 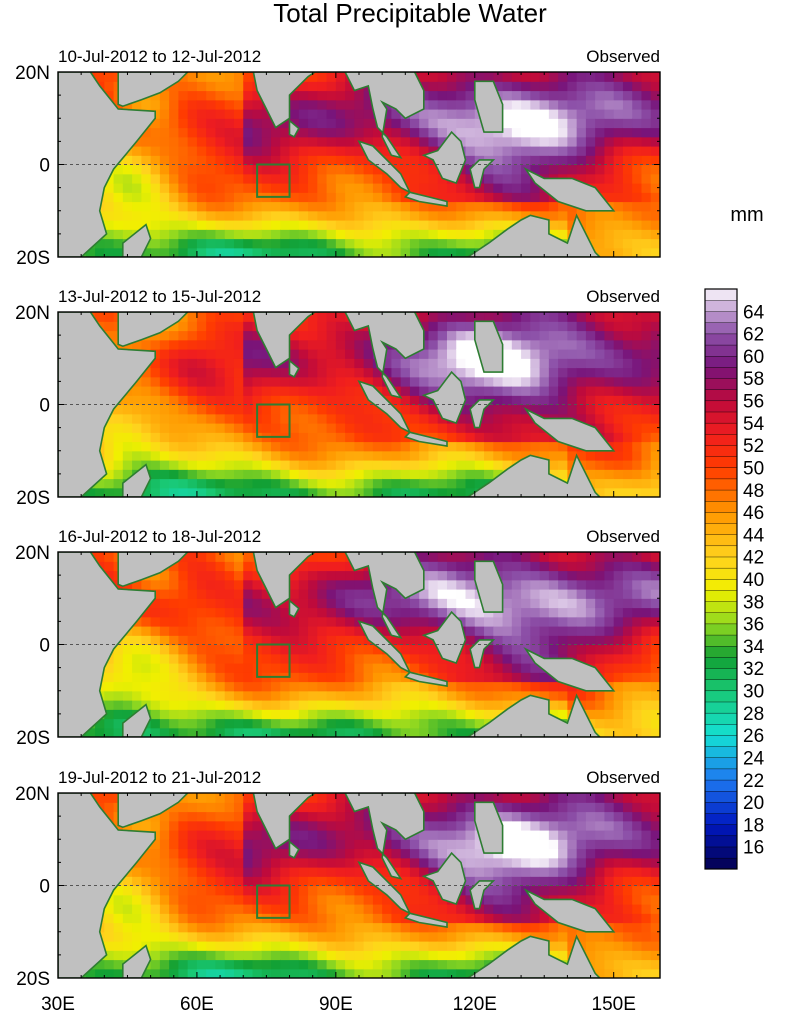 I want to click on colorbar-label: 36, so click(x=753, y=625).